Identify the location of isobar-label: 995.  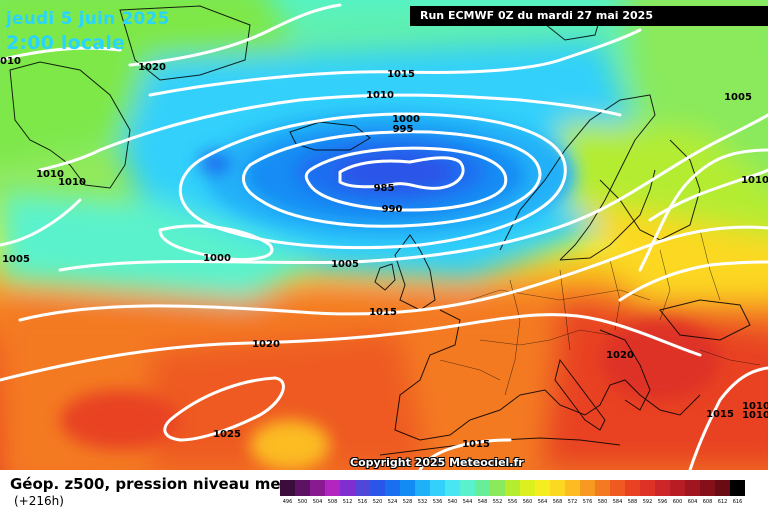
(403, 129).